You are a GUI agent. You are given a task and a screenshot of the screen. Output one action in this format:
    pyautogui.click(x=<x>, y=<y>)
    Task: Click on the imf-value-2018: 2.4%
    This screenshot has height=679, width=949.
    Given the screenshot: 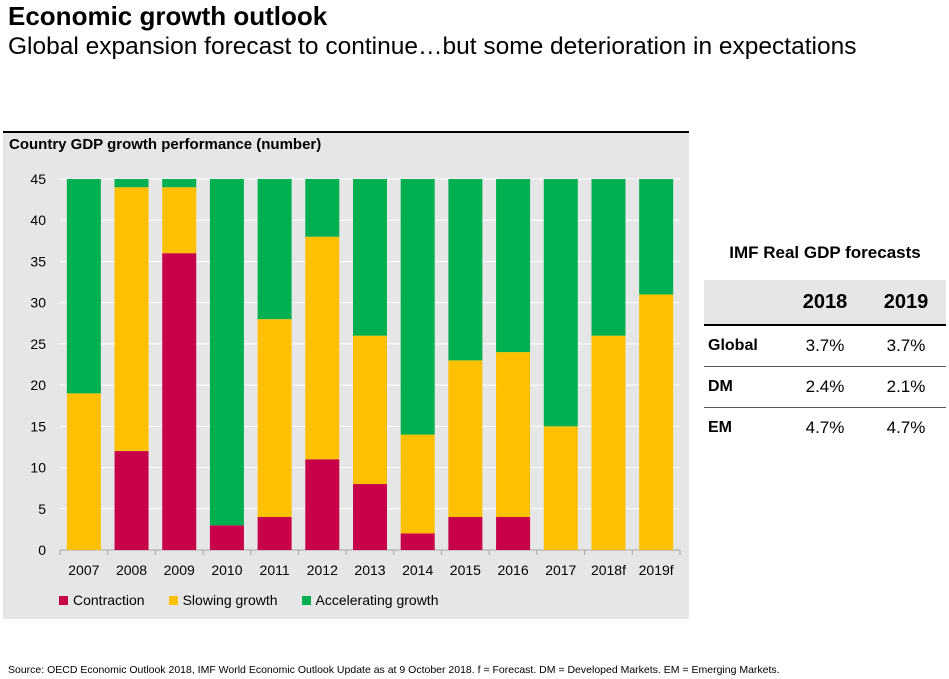 What is the action you would take?
    pyautogui.click(x=825, y=386)
    